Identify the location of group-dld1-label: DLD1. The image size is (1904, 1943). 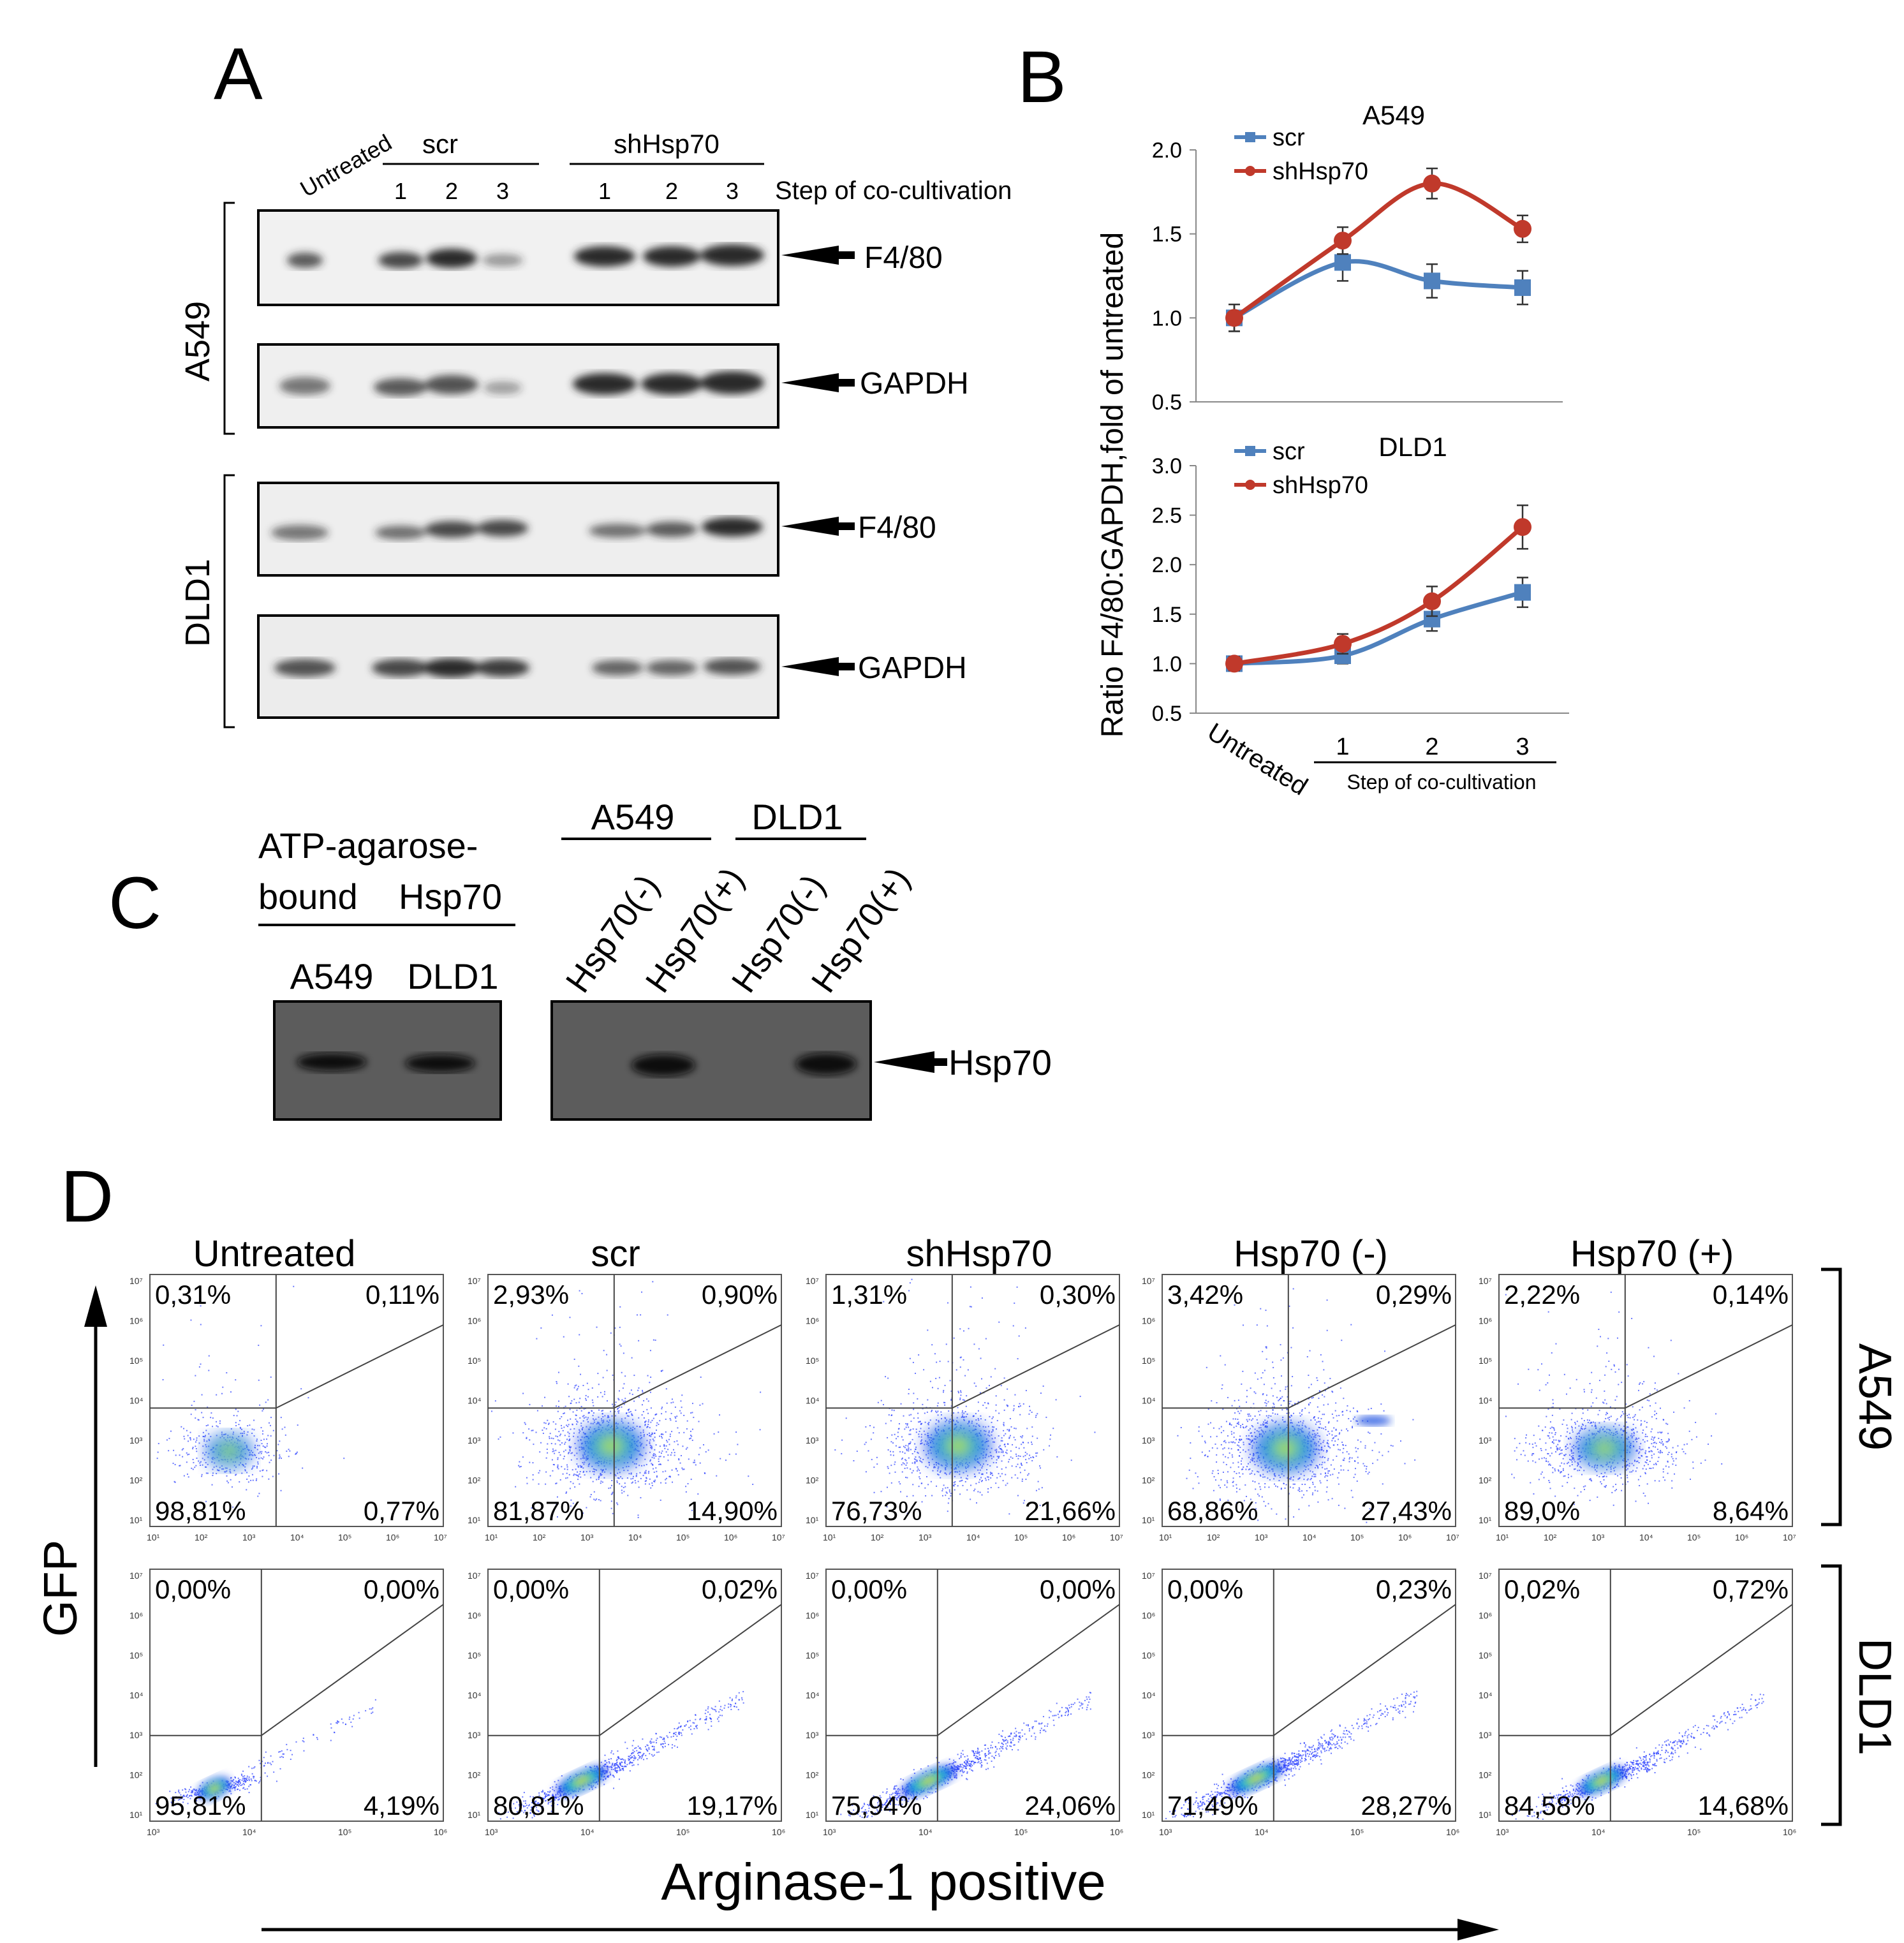
(797, 817).